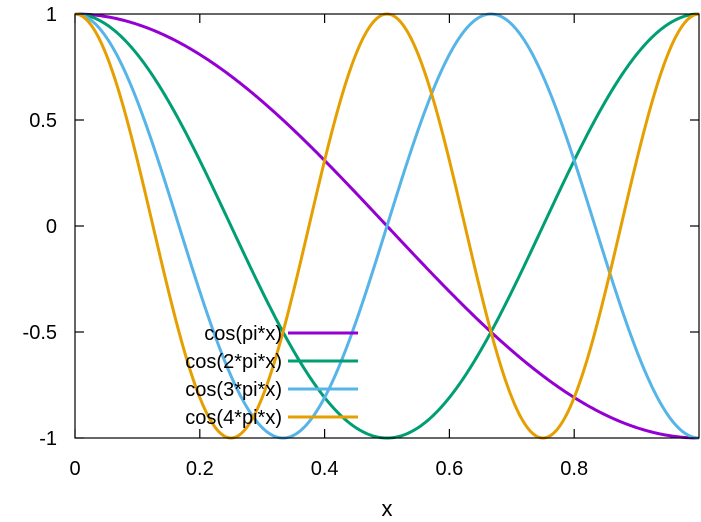 This screenshot has height=522, width=701. I want to click on x-tick-label: 0.4, so click(325, 469).